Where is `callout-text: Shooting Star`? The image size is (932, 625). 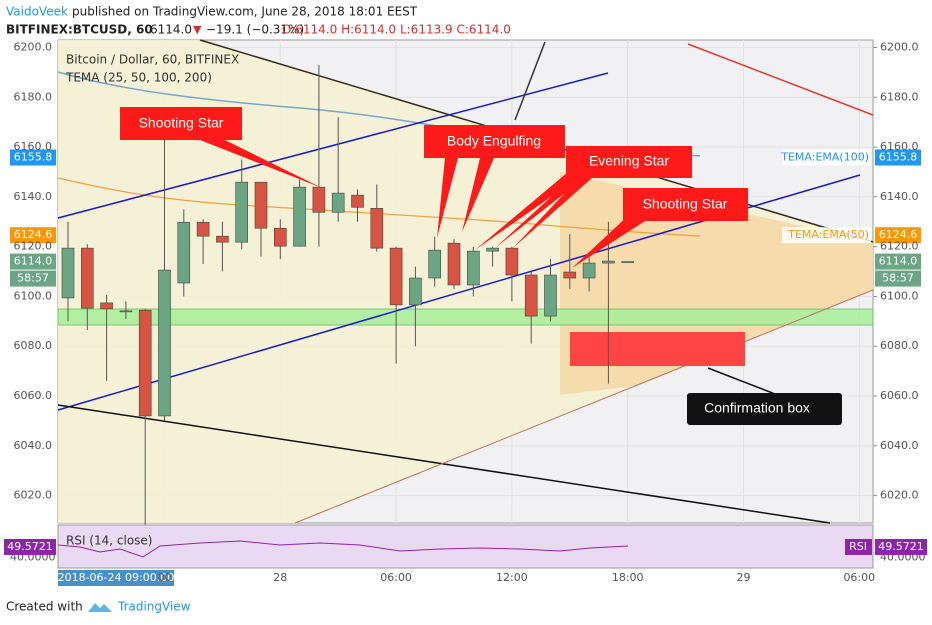
callout-text: Shooting Star is located at coordinates (181, 123).